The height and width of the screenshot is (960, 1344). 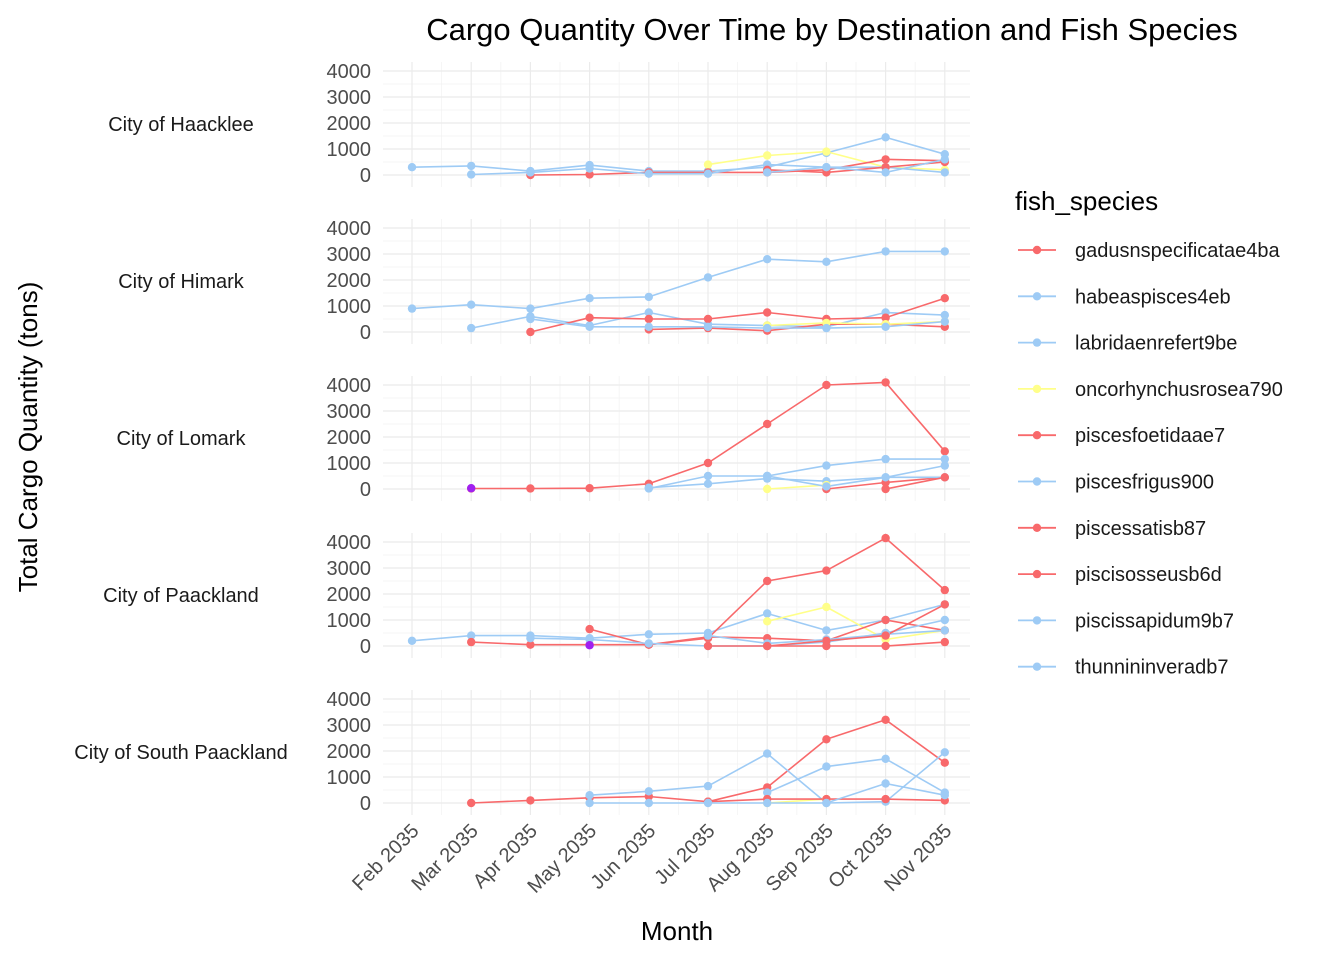 I want to click on legend-item: piscesfoetidaae7, so click(x=1121, y=436).